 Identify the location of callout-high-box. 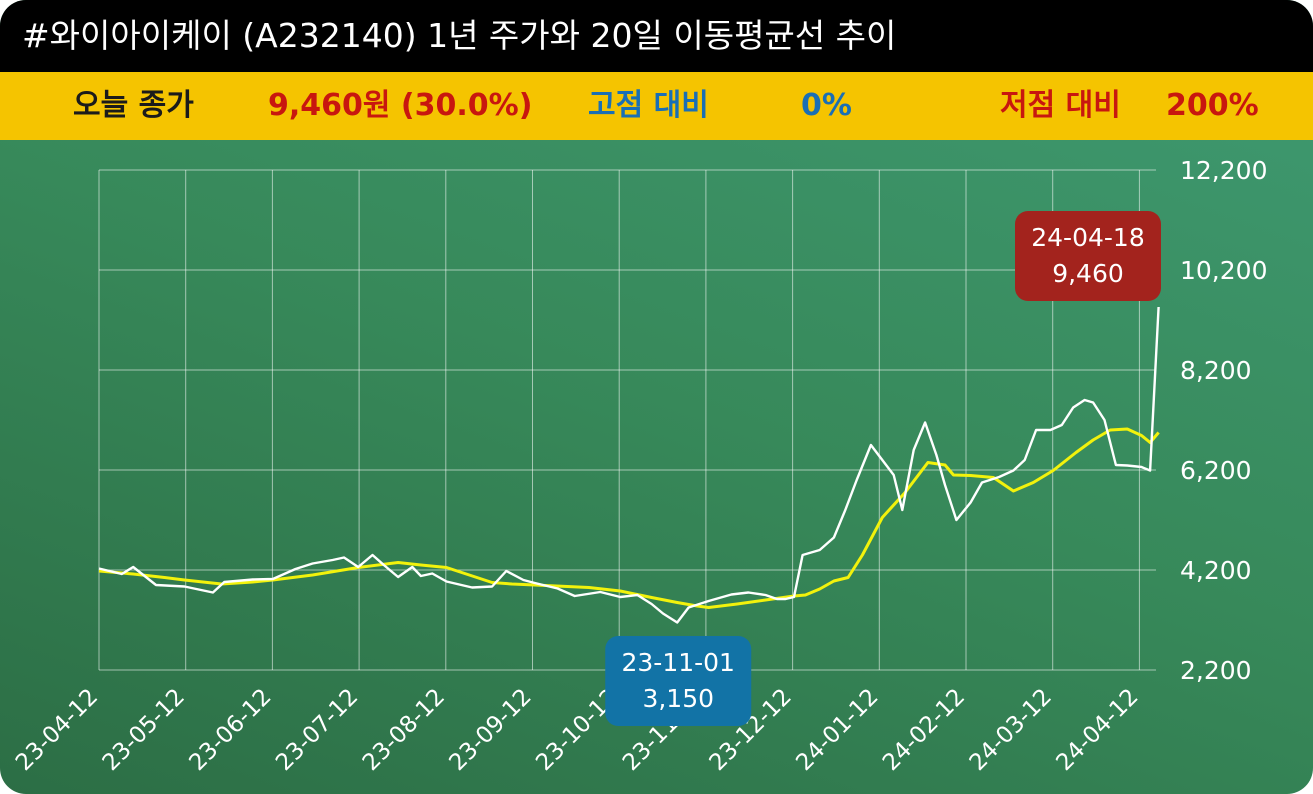
(1088, 256).